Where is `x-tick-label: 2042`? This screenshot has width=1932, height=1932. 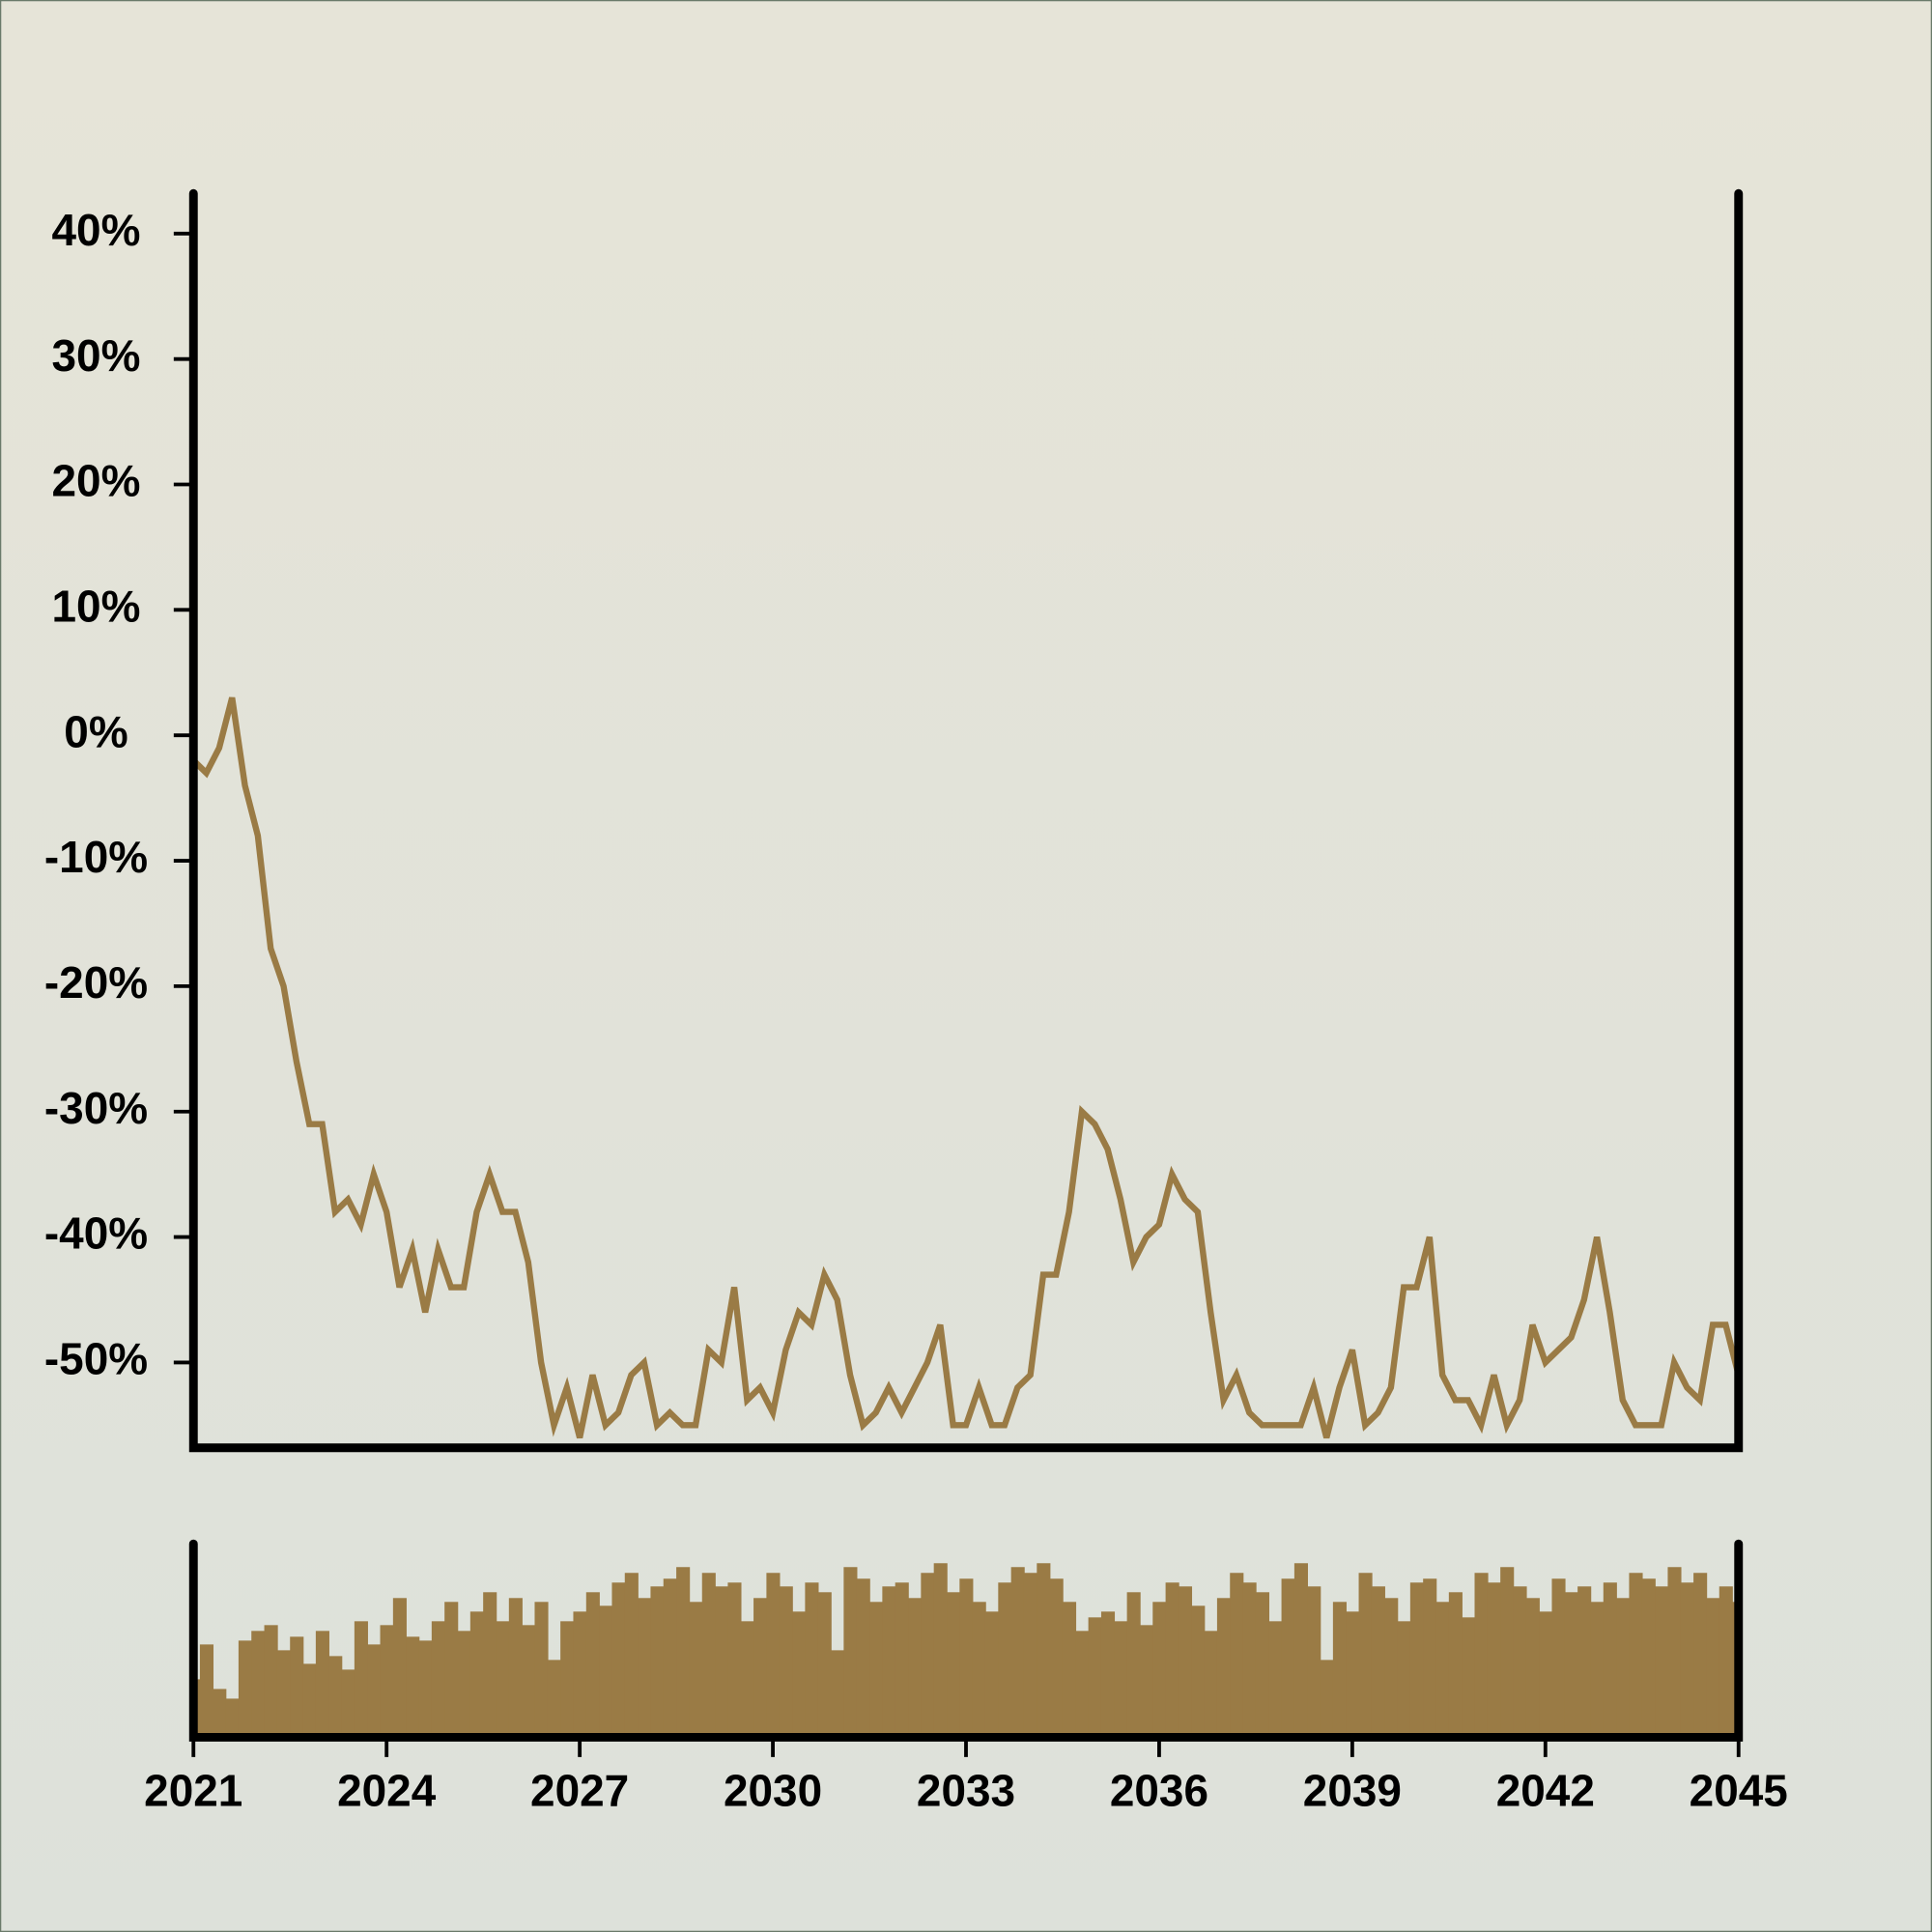 x-tick-label: 2042 is located at coordinates (1545, 1790).